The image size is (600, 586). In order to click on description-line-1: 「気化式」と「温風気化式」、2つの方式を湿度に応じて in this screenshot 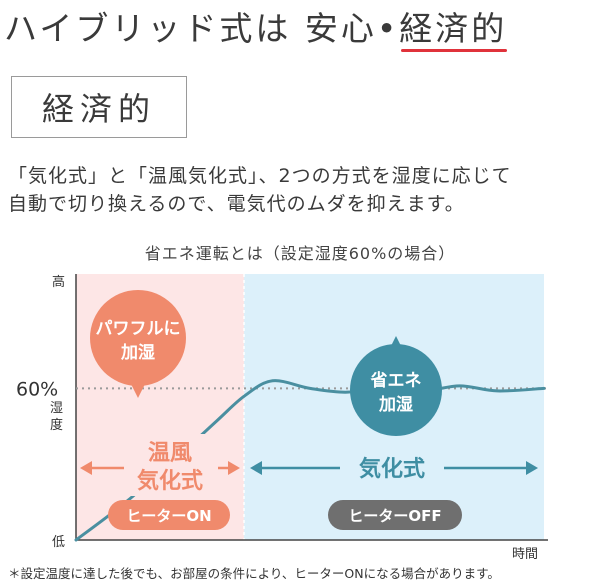, I will do `click(260, 176)`.